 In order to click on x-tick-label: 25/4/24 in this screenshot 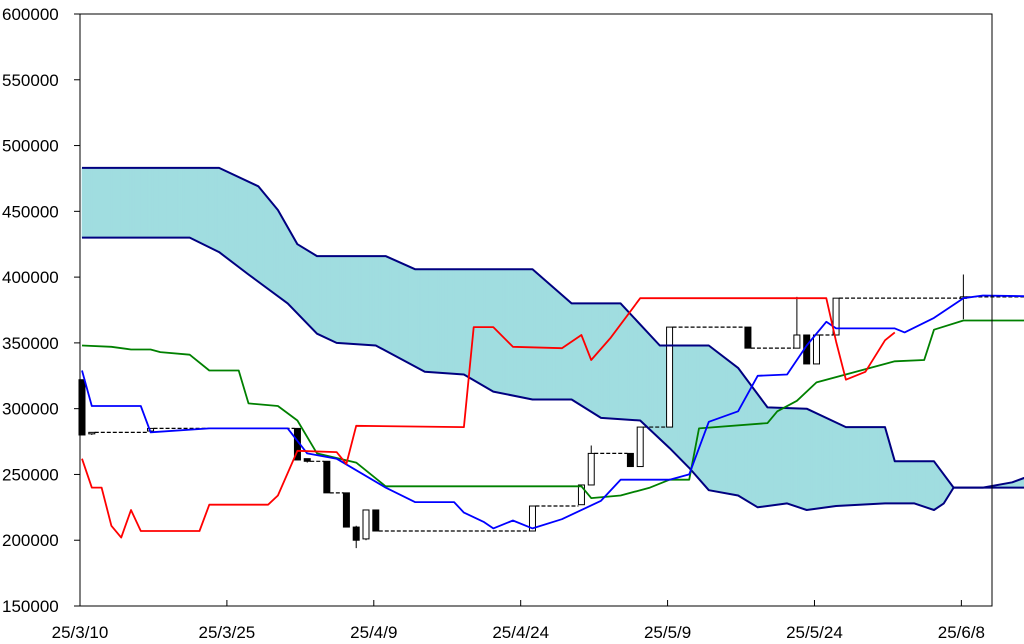, I will do `click(520, 632)`.